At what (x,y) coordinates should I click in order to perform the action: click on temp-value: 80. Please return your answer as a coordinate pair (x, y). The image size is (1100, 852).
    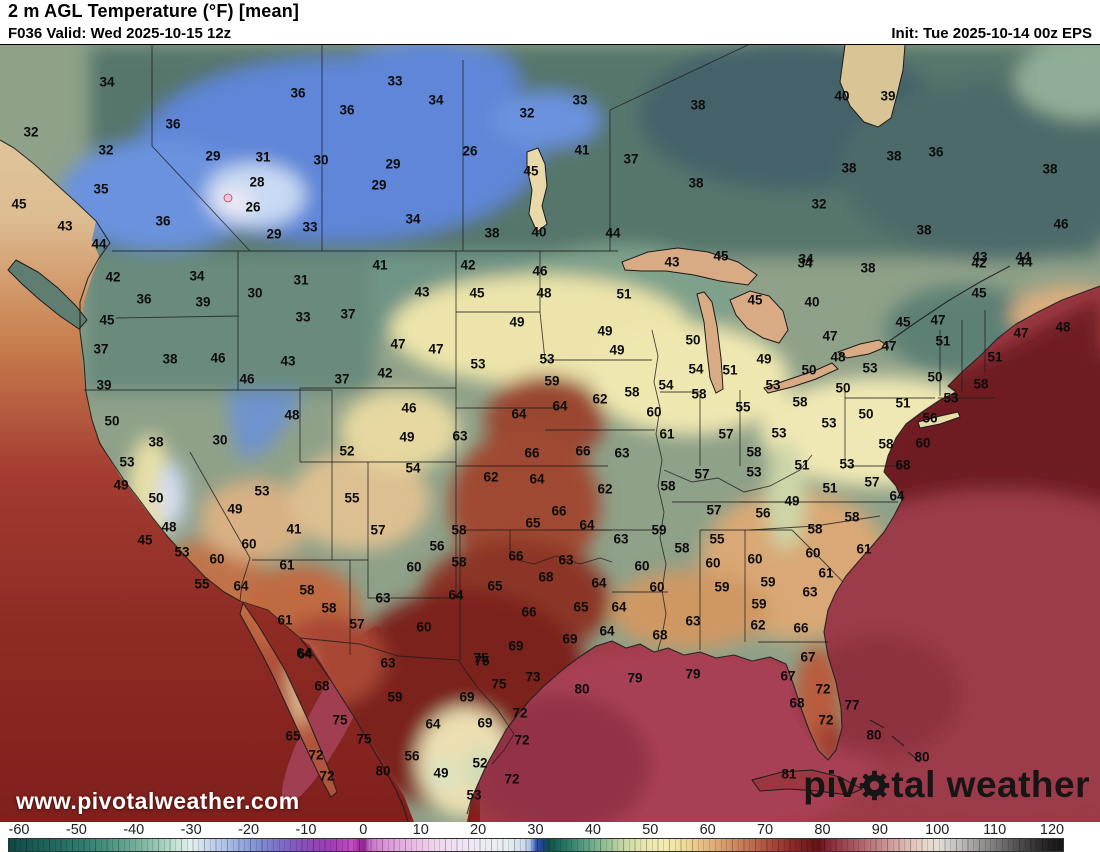
    Looking at the image, I should click on (921, 757).